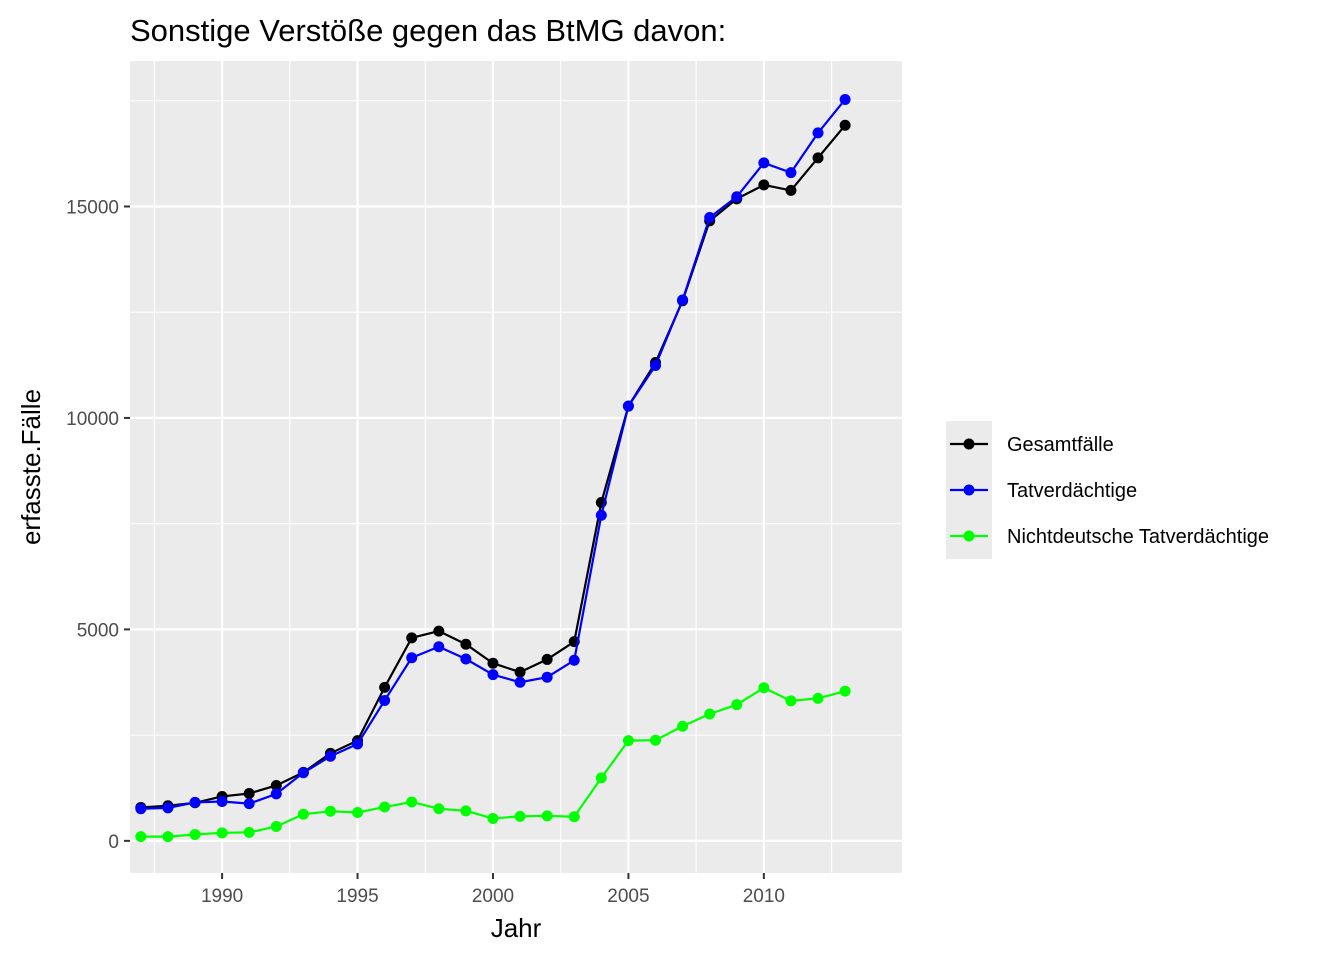  Describe the element at coordinates (92, 207) in the screenshot. I see `y-tick-label: 15000` at that location.